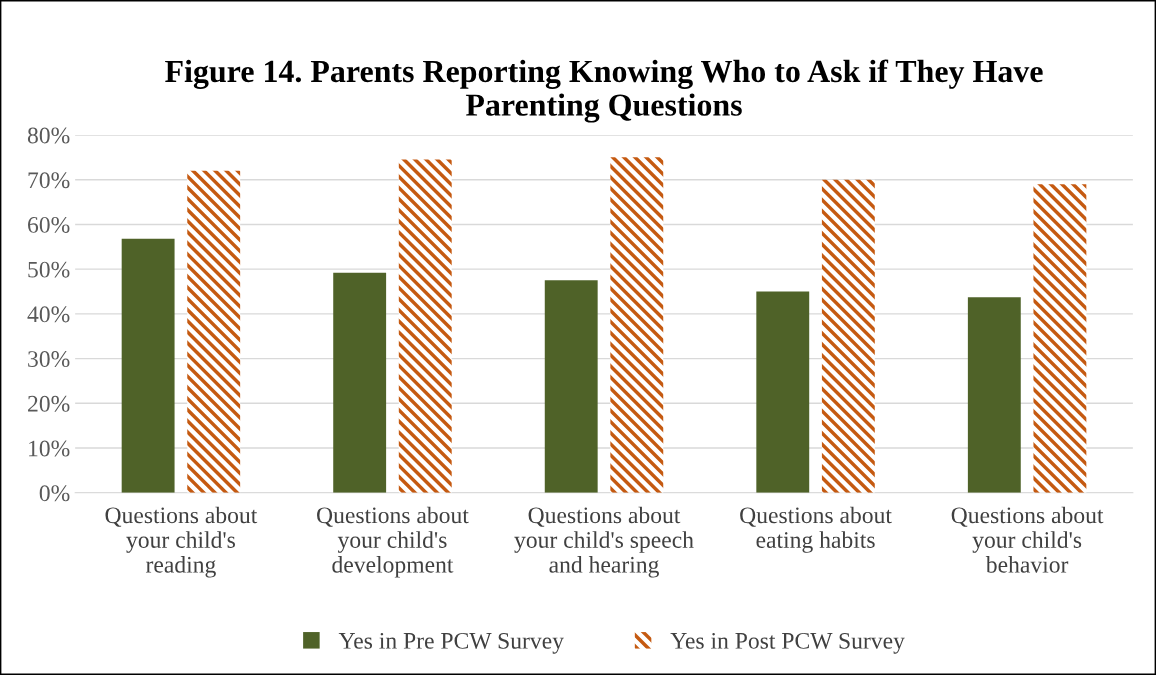  Describe the element at coordinates (49, 448) in the screenshot. I see `y-tick-label: 10%` at that location.